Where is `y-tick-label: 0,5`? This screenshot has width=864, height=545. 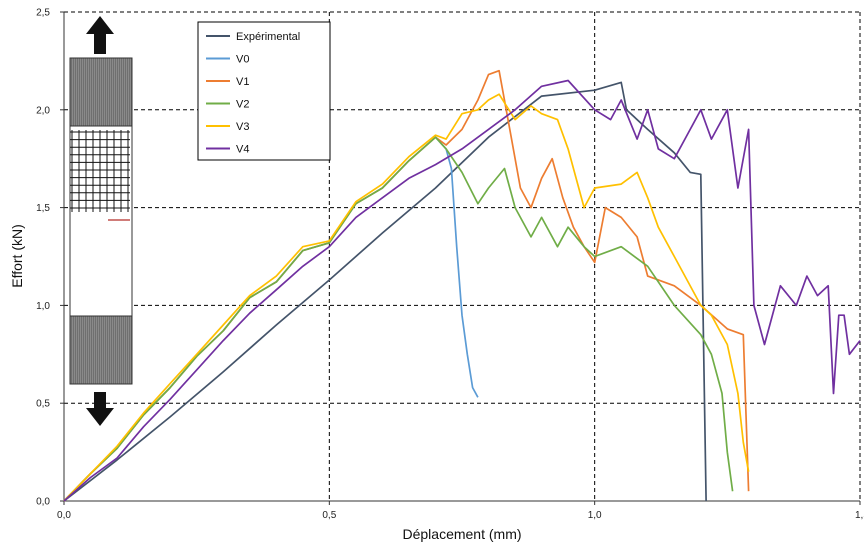
y-tick-label: 0,5 is located at coordinates (43, 404).